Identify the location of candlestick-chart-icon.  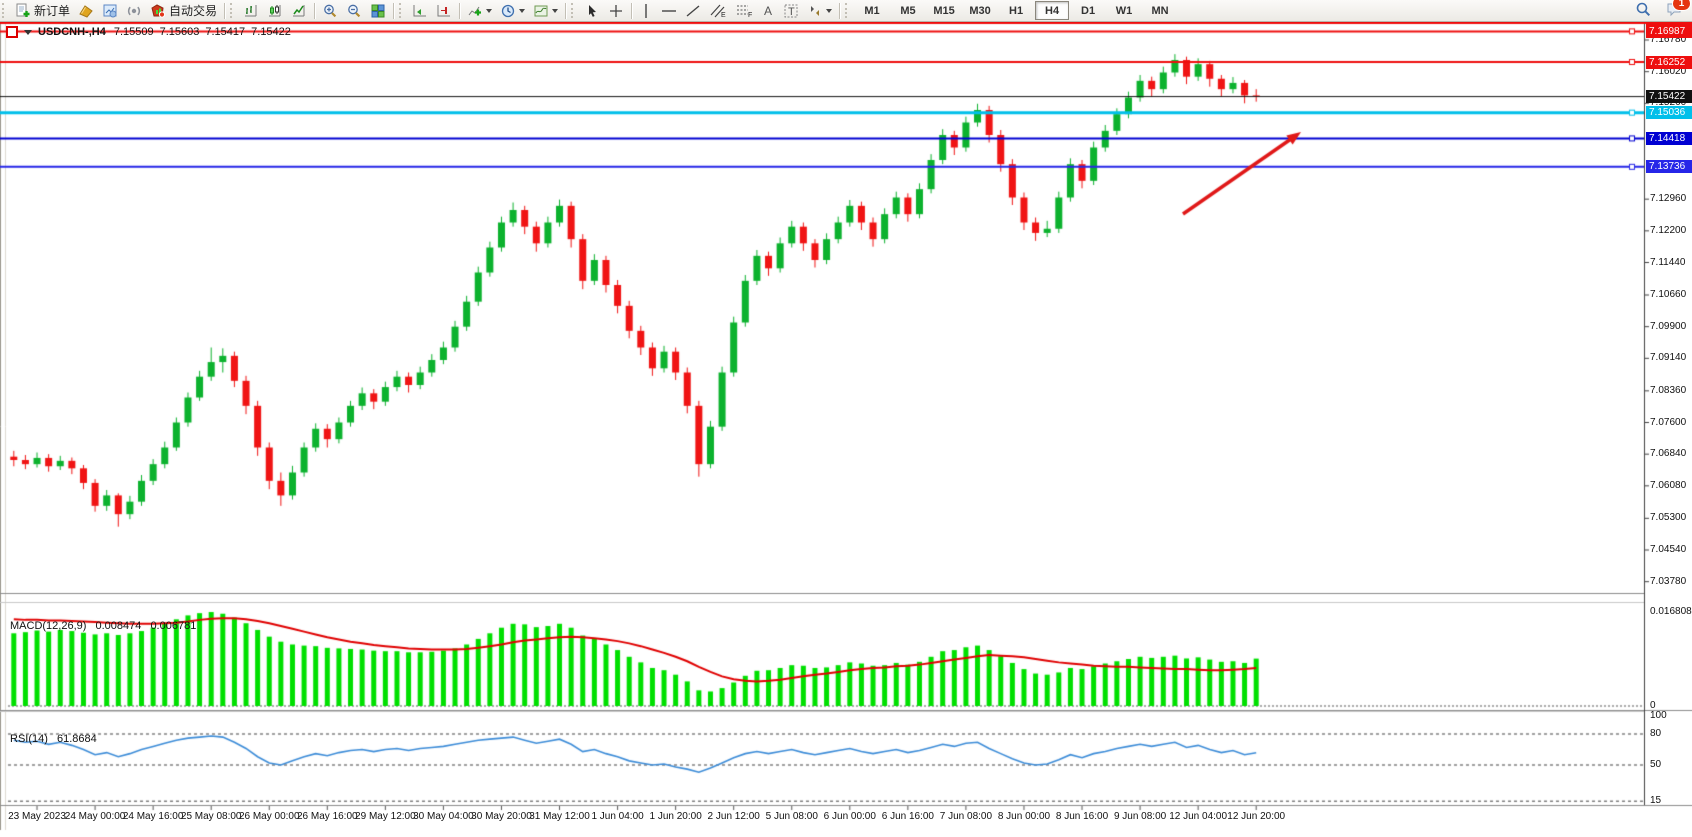
(275, 11).